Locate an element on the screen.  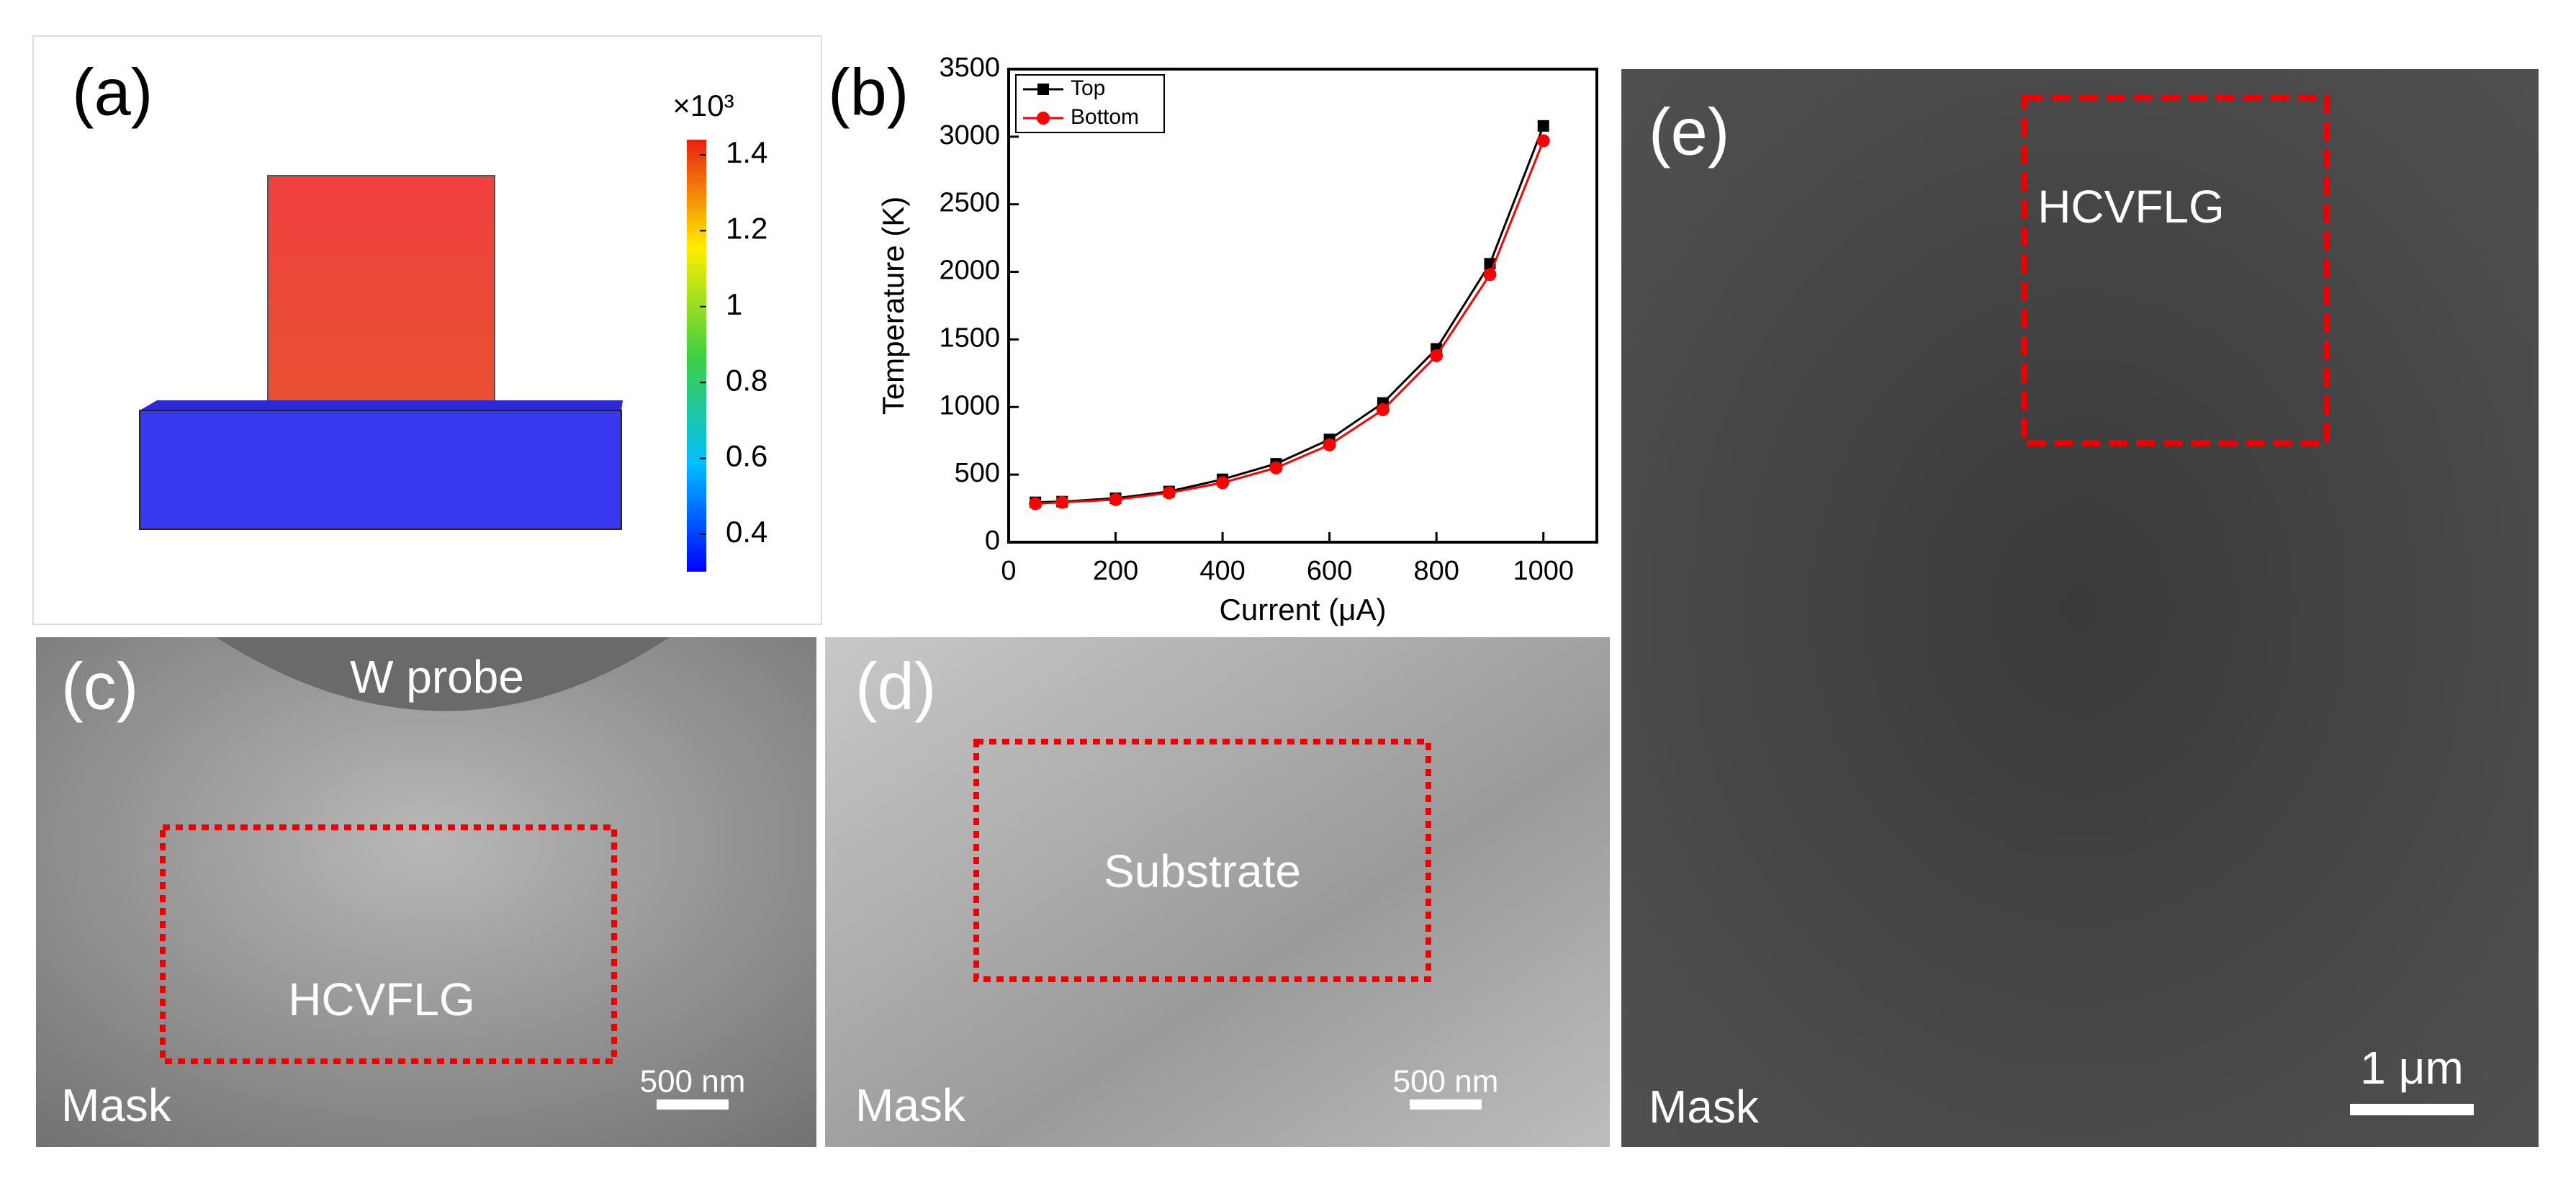
colorbar-tick-label: 0.4 is located at coordinates (746, 532).